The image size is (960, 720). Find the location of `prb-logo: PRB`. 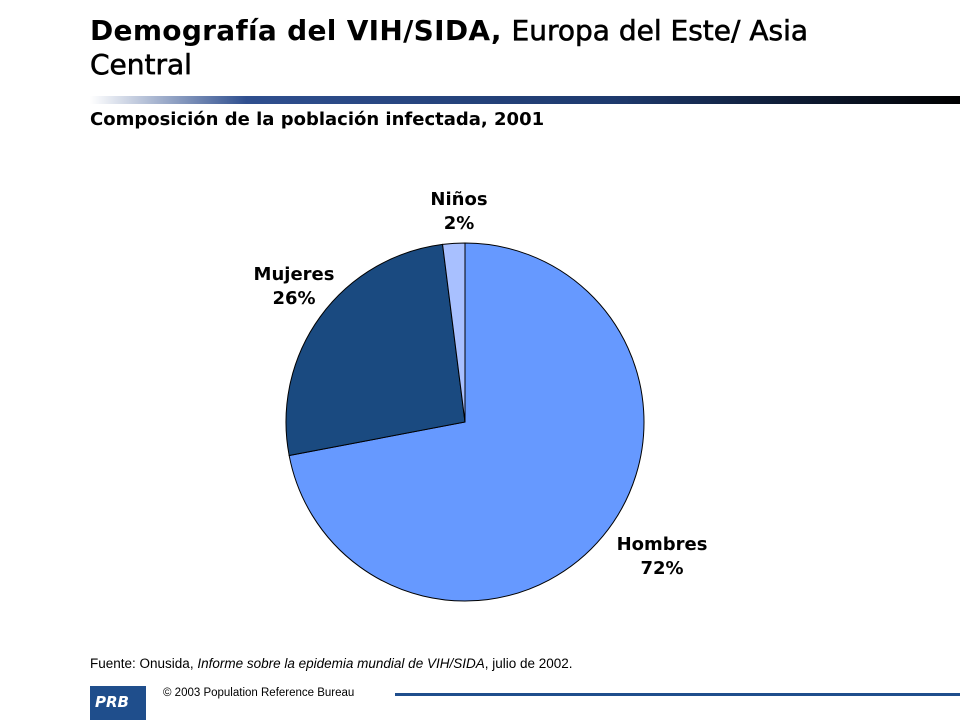

prb-logo: PRB is located at coordinates (118, 703).